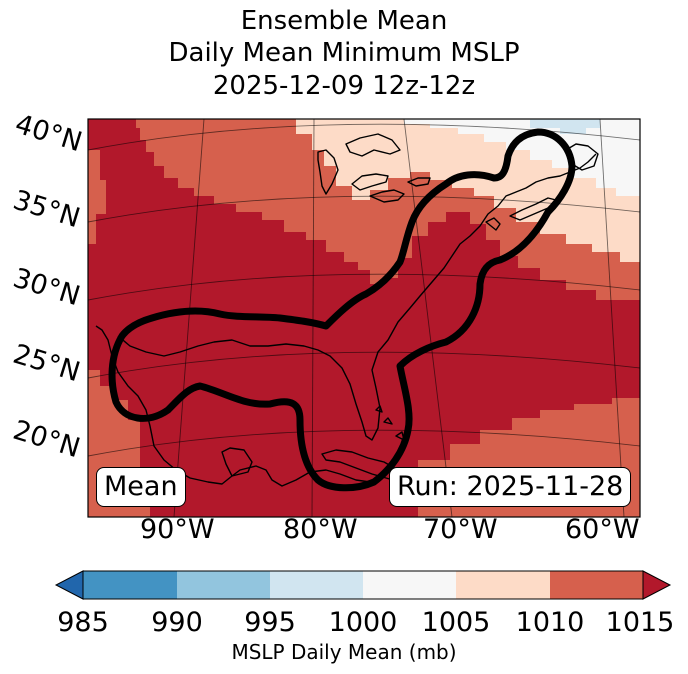 This screenshot has width=688, height=674. I want to click on title-line-2: Daily Mean Minimum MSLP, so click(344, 53).